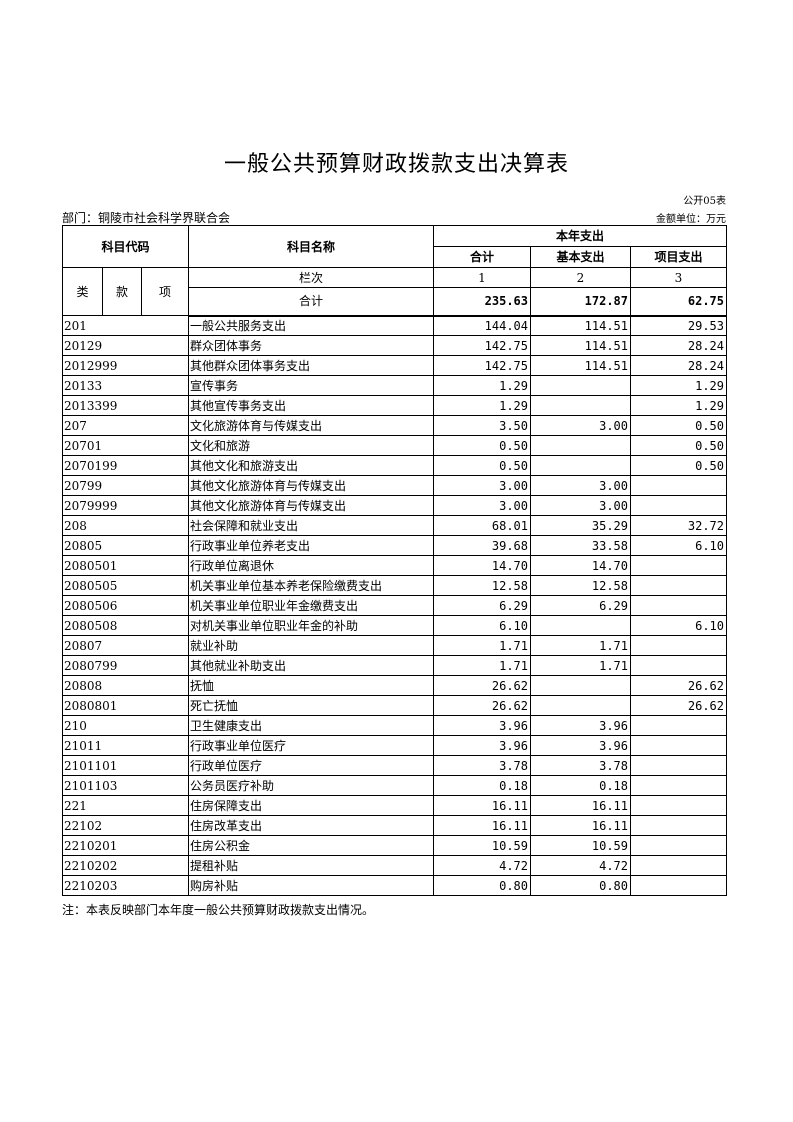 Image resolution: width=793 pixels, height=1122 pixels. Describe the element at coordinates (580, 785) in the screenshot. I see `cell-basic: 0.18` at that location.